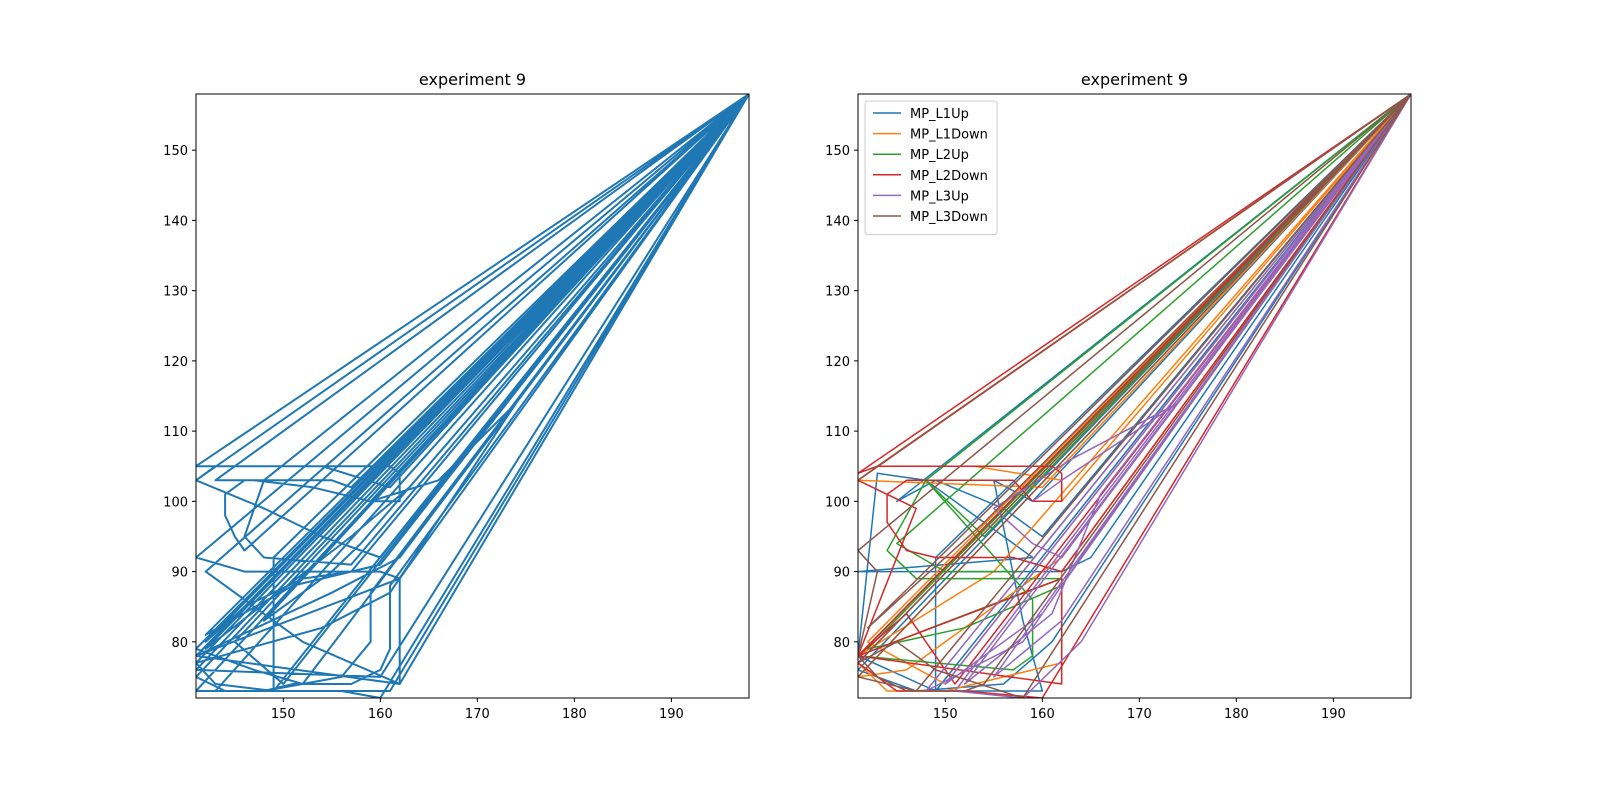  I want to click on legend-label: MP_L3Down, so click(949, 217).